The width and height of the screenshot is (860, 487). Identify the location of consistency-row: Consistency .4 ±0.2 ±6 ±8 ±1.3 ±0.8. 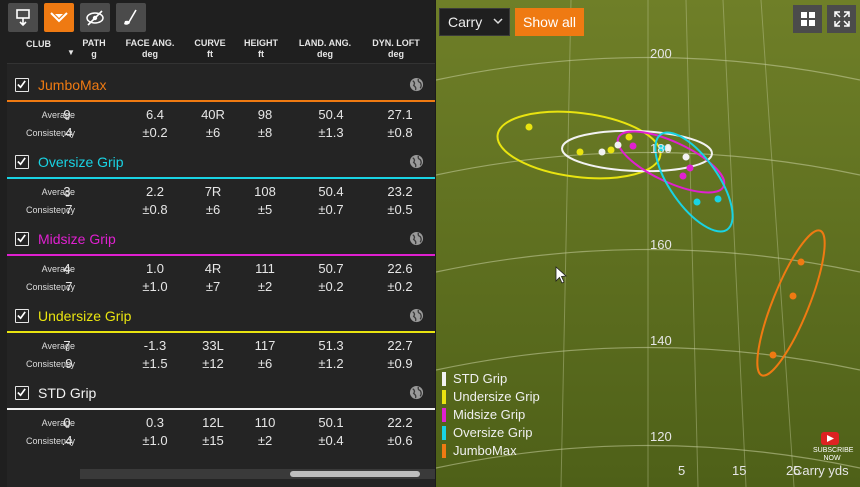
(219, 132).